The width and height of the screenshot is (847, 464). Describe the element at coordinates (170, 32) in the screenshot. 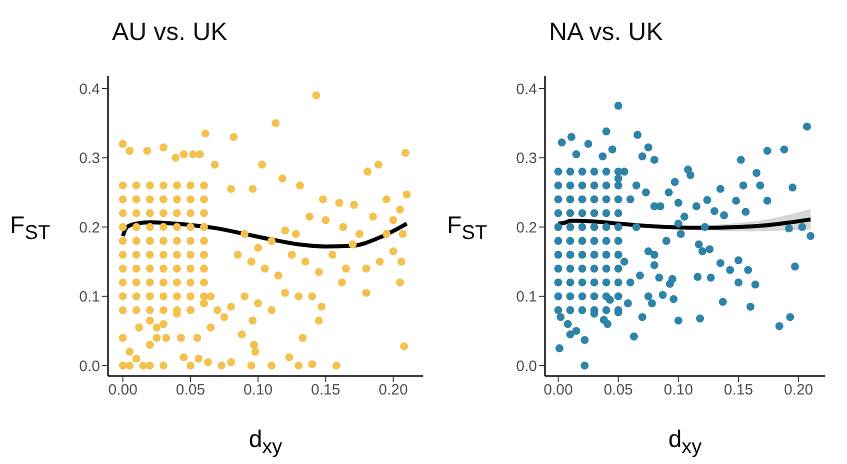

I see `chart-title: AU vs. UK` at that location.